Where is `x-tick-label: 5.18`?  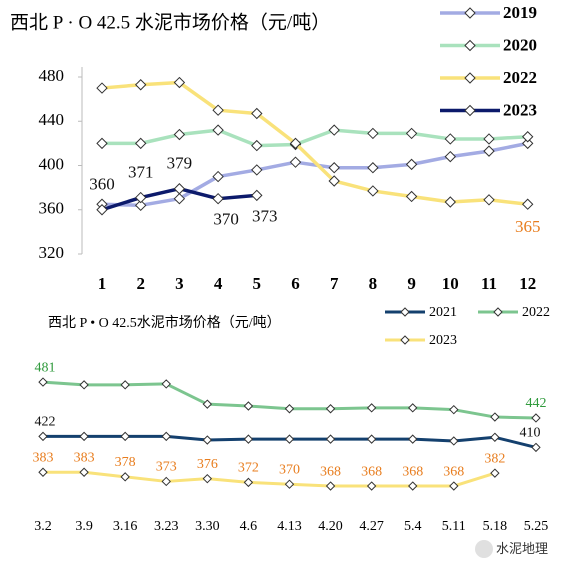
x-tick-label: 5.18 is located at coordinates (495, 526).